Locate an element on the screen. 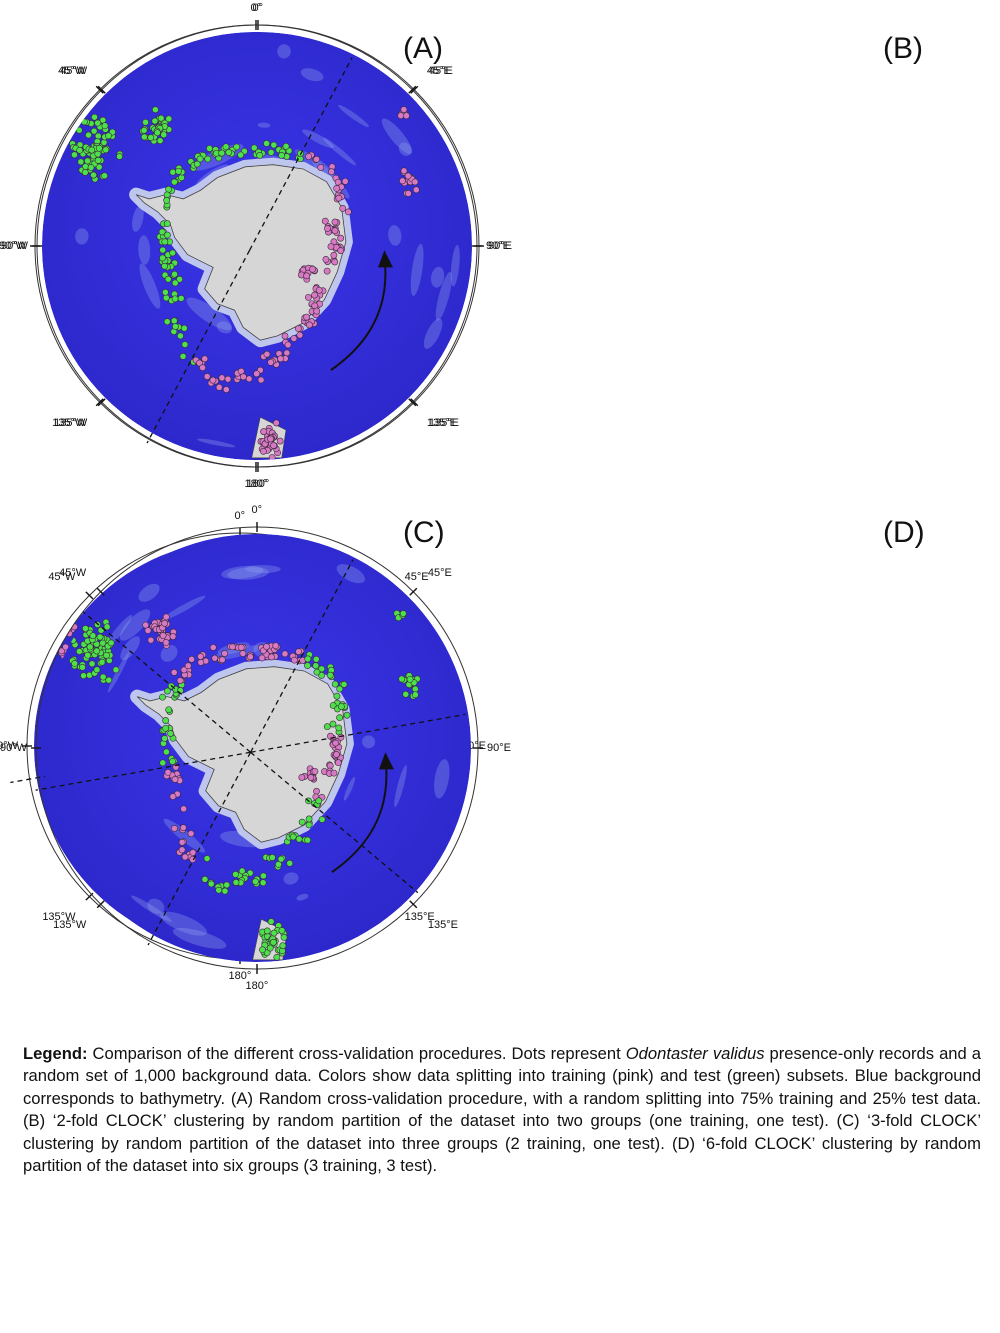 This screenshot has height=1333, width=1000. south-america-land is located at coordinates (49, 624).